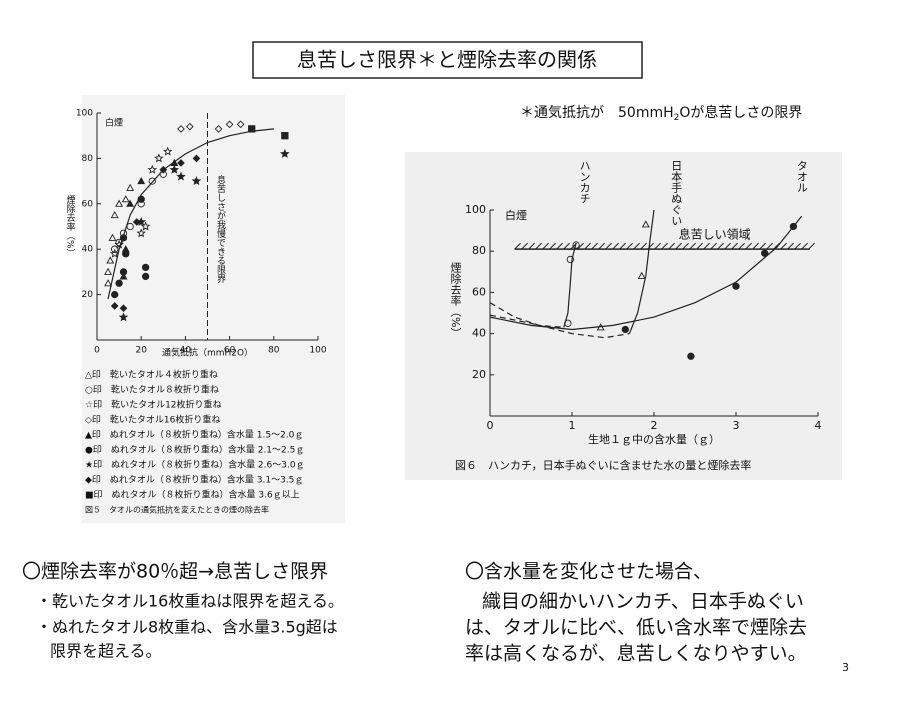 Image resolution: width=900 pixels, height=701 pixels. Describe the element at coordinates (818, 425) in the screenshot. I see `x-tick-label: 4` at that location.